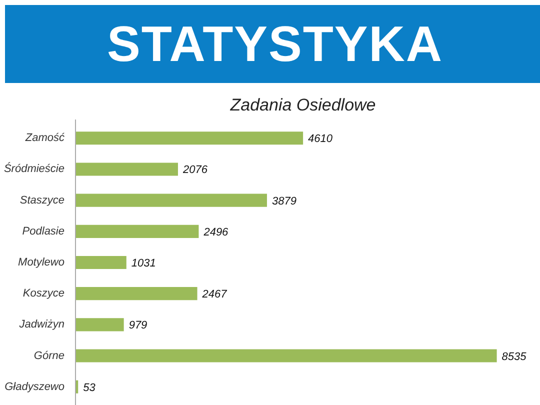 The height and width of the screenshot is (405, 540). I want to click on data-label: 53, so click(89, 388).